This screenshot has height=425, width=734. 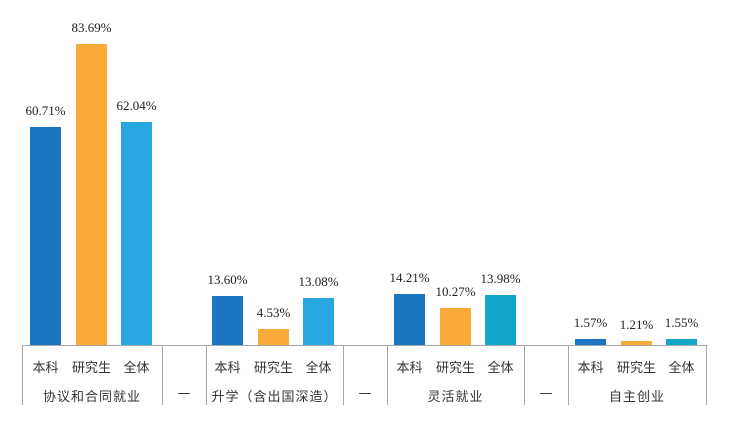 What do you see at coordinates (636, 324) in the screenshot?
I see `value-label: 1.21%` at bounding box center [636, 324].